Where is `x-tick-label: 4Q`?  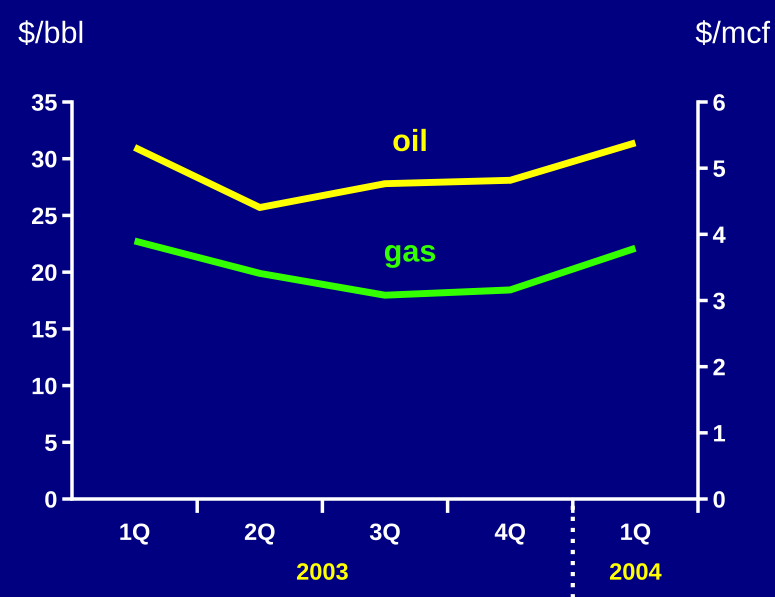 x-tick-label: 4Q is located at coordinates (509, 534).